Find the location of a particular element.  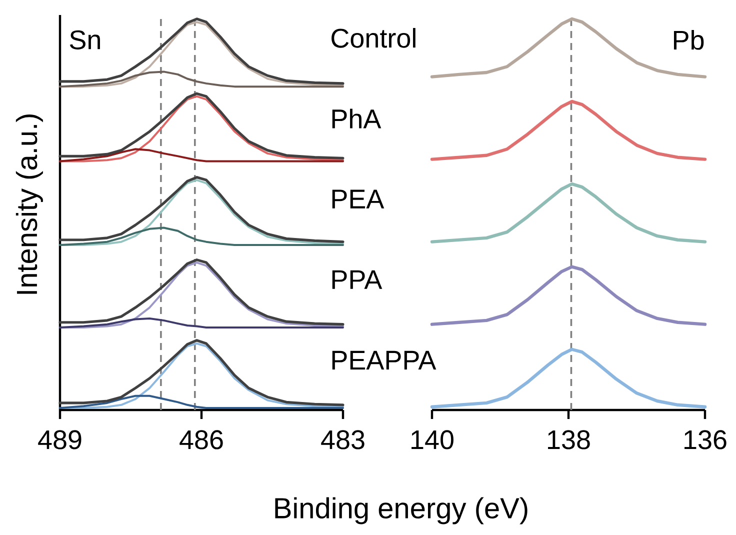

x-tick-label: 489 is located at coordinates (60, 440).